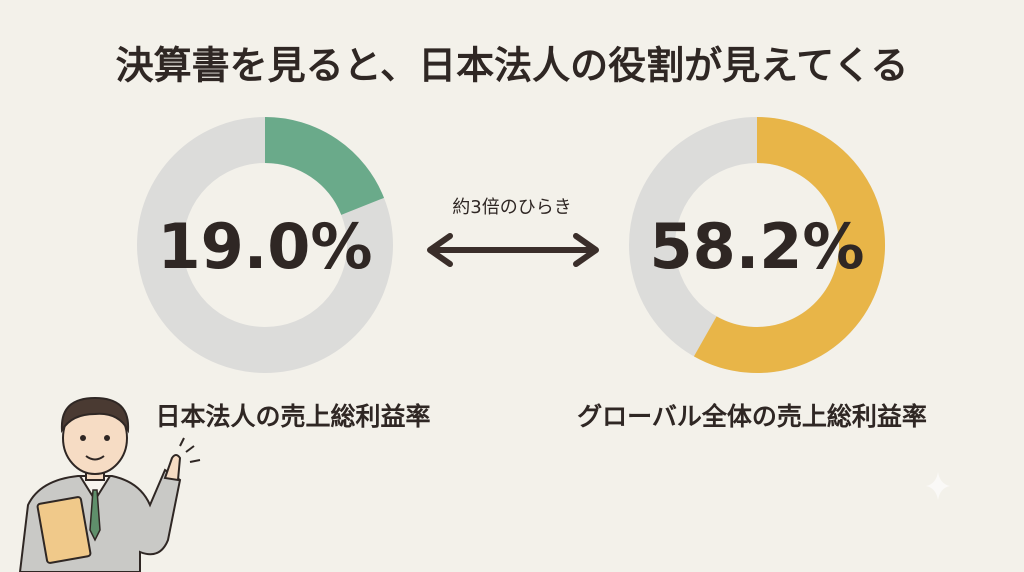 This screenshot has height=572, width=1024. What do you see at coordinates (292, 416) in the screenshot?
I see `donut-label: 日本法人の売上総利益率` at bounding box center [292, 416].